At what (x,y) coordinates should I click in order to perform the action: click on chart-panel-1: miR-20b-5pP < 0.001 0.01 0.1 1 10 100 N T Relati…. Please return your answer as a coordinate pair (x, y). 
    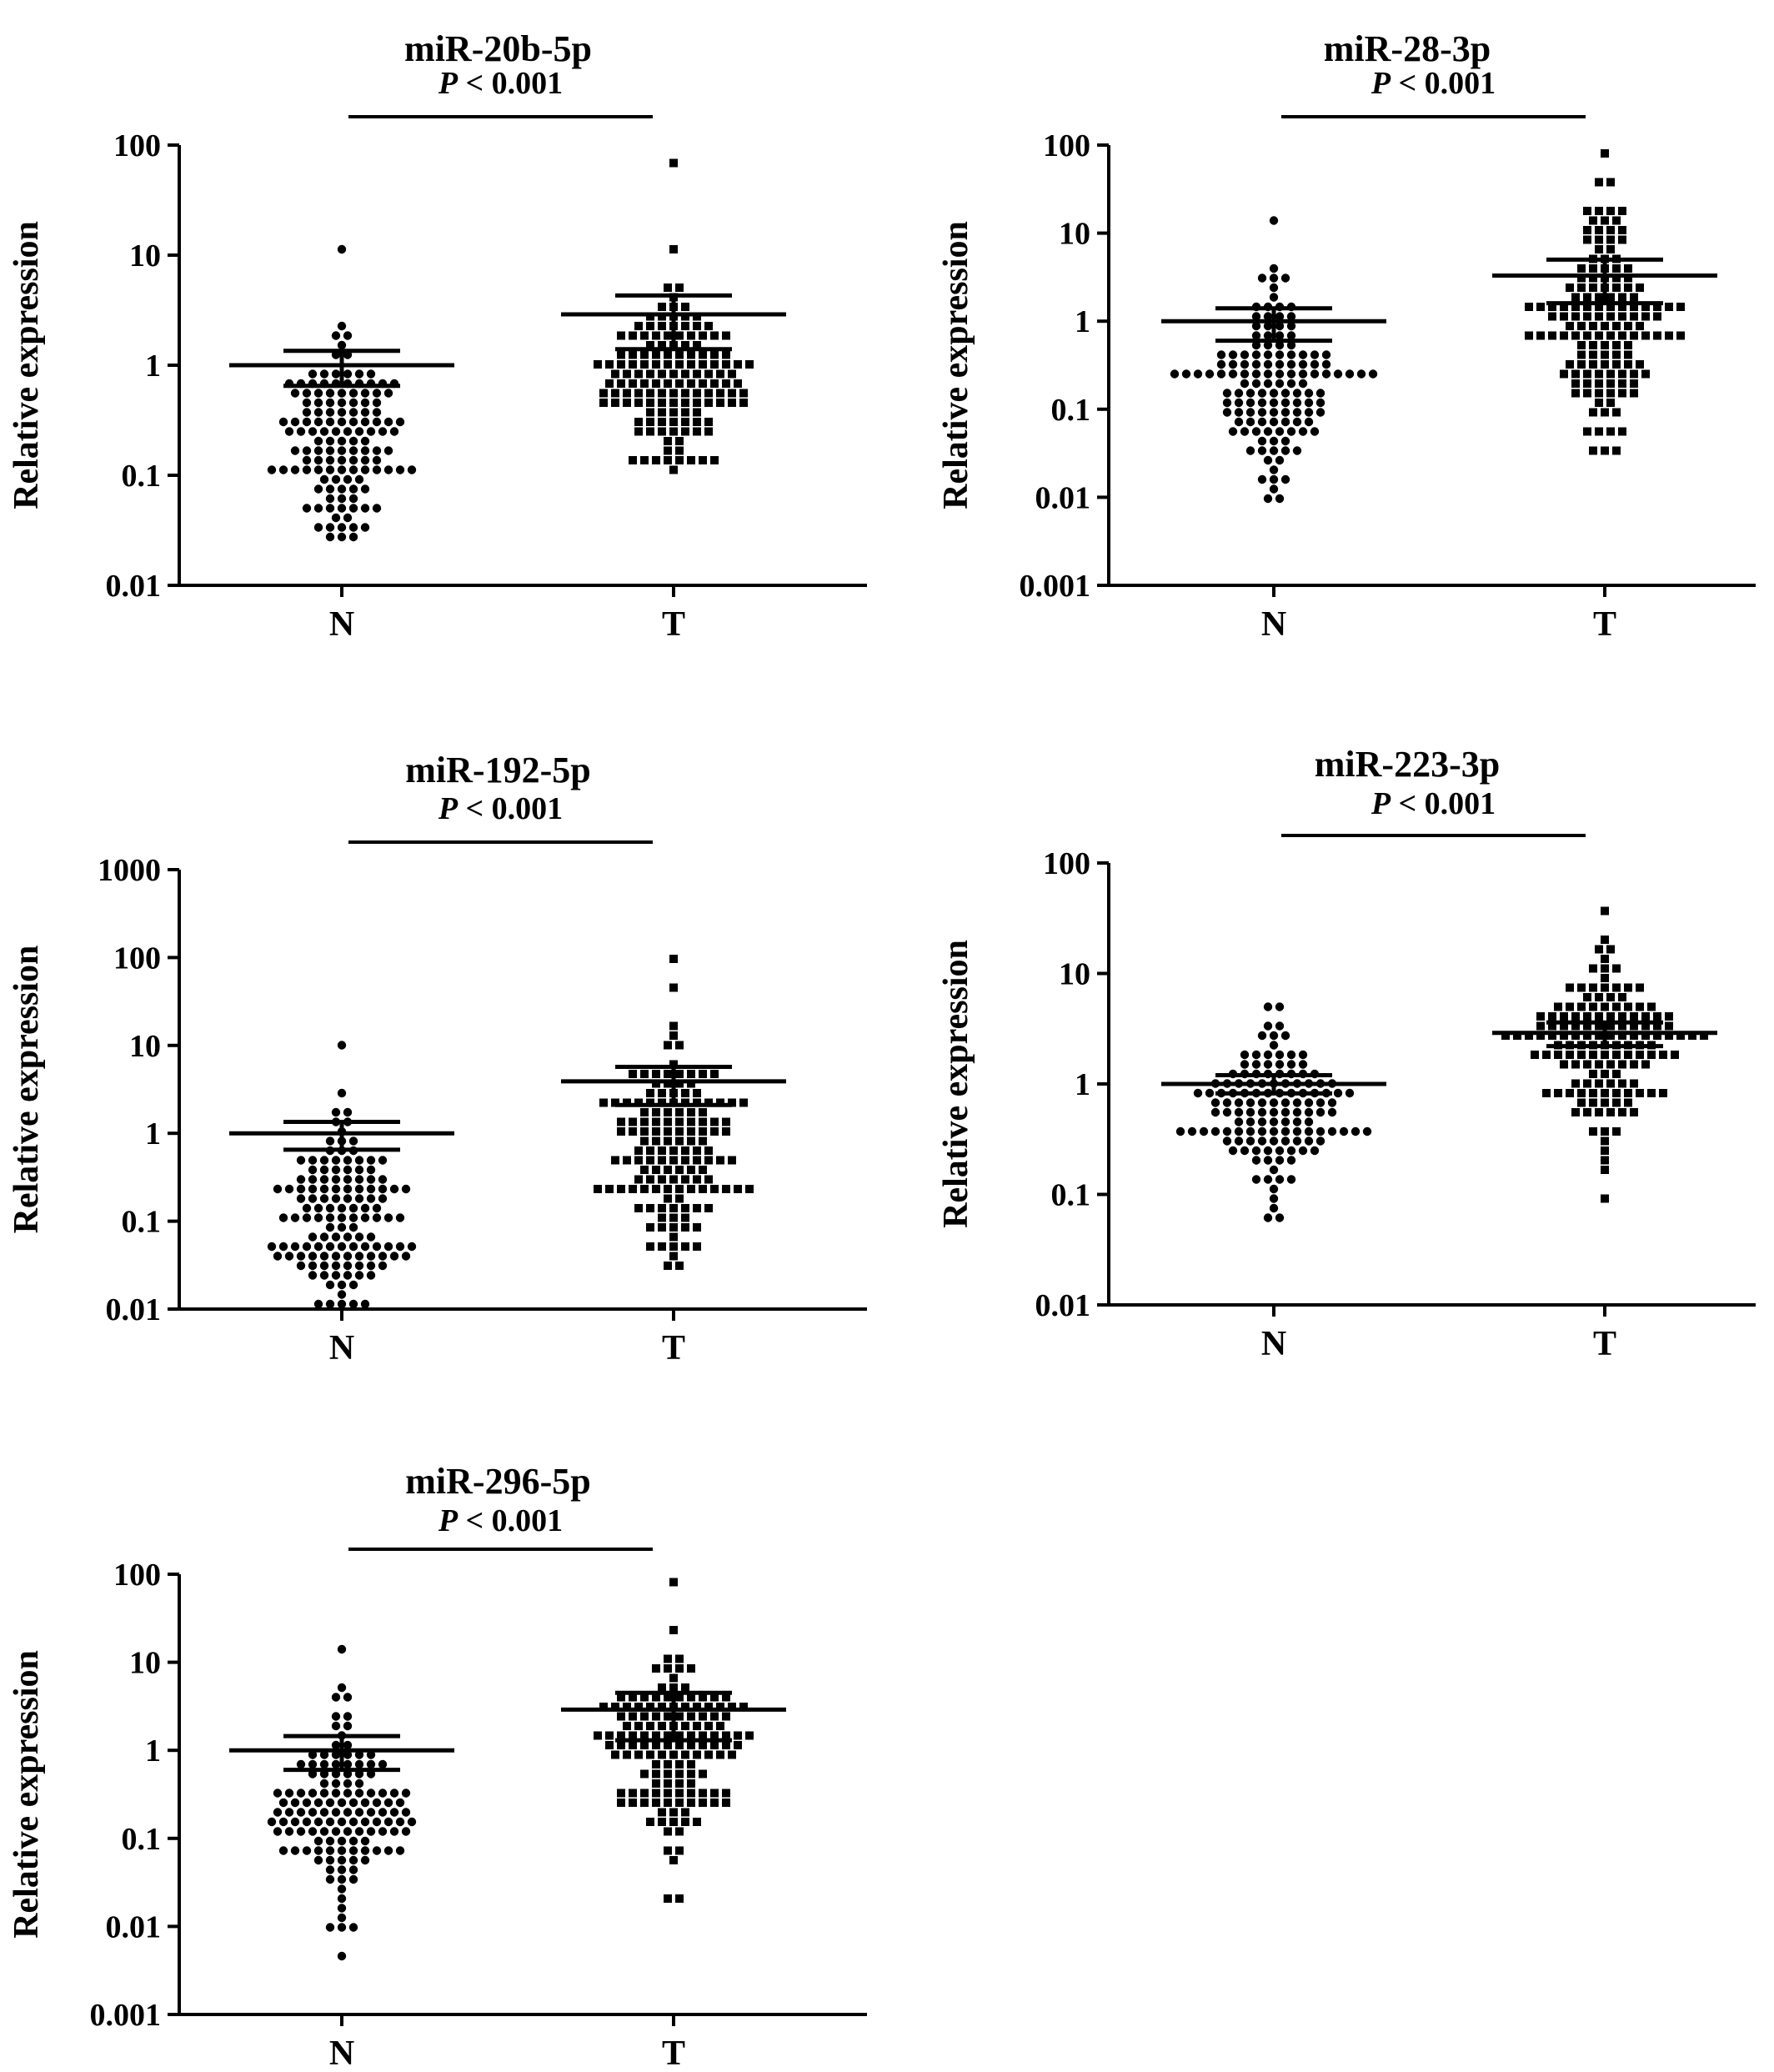
    Looking at the image, I should click on (437, 336).